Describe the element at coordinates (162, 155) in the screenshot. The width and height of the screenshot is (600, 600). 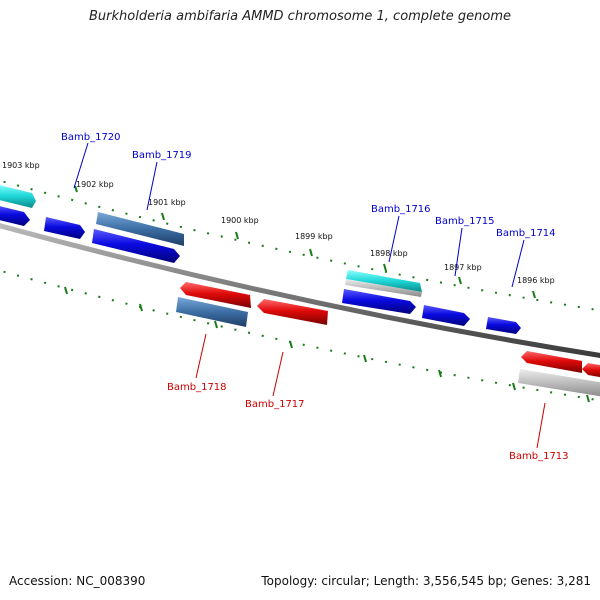
I see `gene-label-bamb-1719: Bamb_1719` at that location.